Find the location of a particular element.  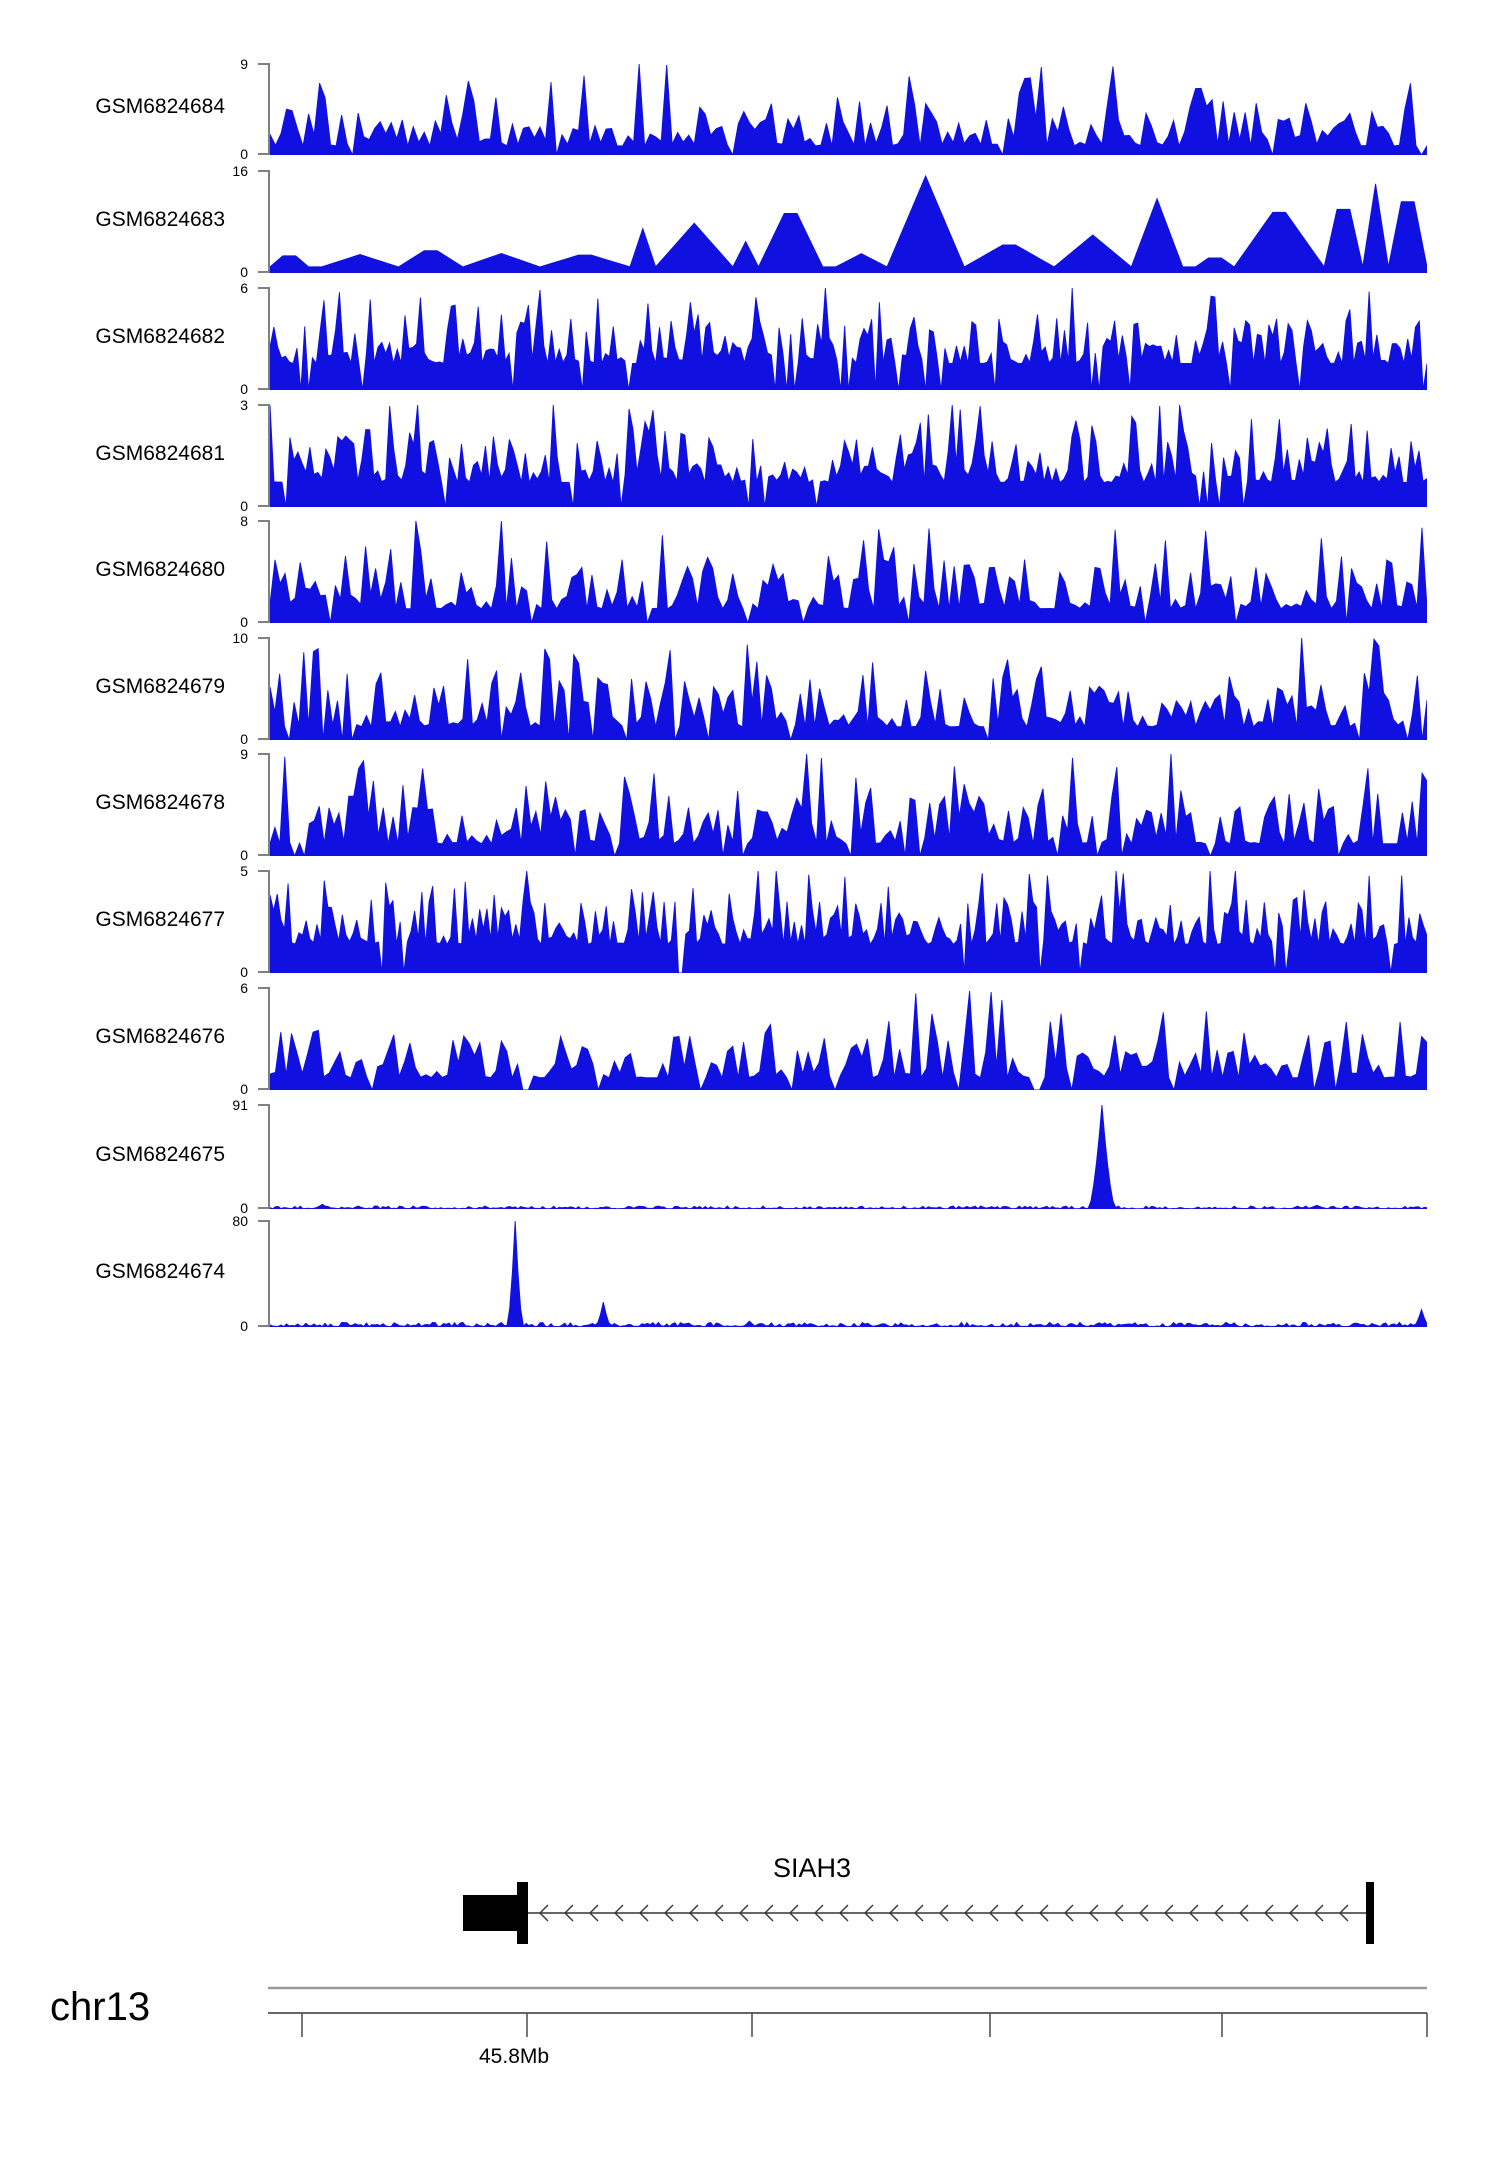

y-axis-max-value: 91 is located at coordinates (240, 1105).